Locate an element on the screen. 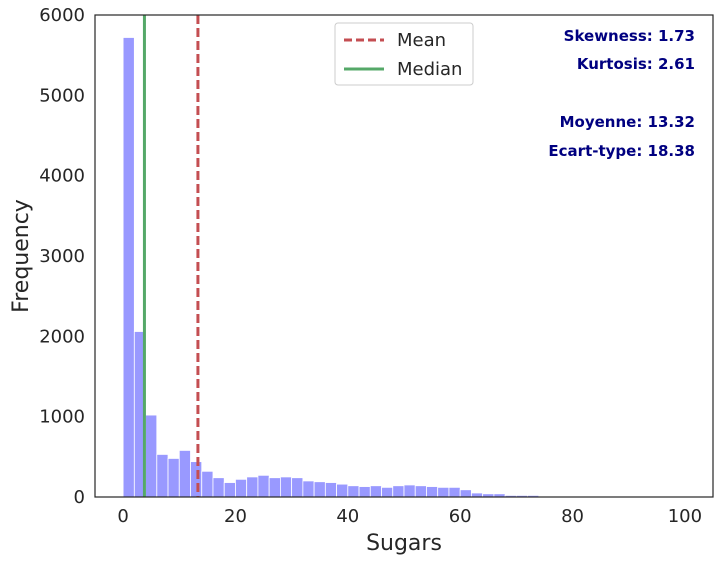 This screenshot has width=722, height=562. legend-median-label: Median is located at coordinates (429, 69).